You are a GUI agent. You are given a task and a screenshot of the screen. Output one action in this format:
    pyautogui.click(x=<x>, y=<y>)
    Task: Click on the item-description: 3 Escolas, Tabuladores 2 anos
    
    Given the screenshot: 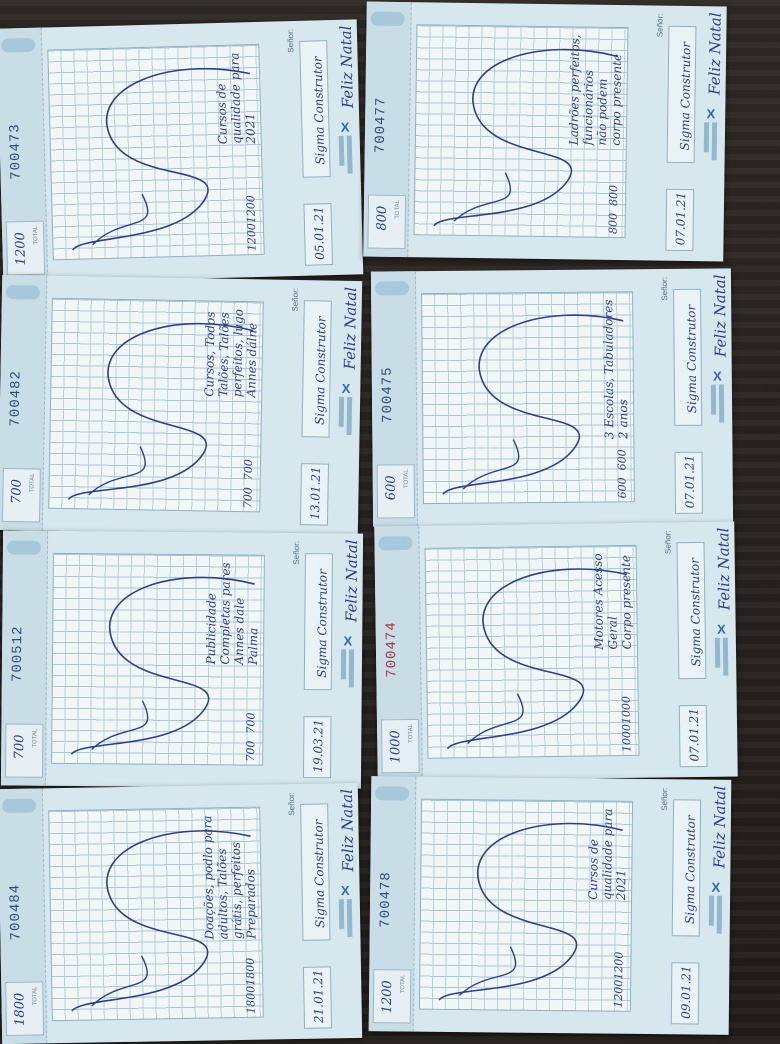 What is the action you would take?
    pyautogui.click(x=616, y=369)
    